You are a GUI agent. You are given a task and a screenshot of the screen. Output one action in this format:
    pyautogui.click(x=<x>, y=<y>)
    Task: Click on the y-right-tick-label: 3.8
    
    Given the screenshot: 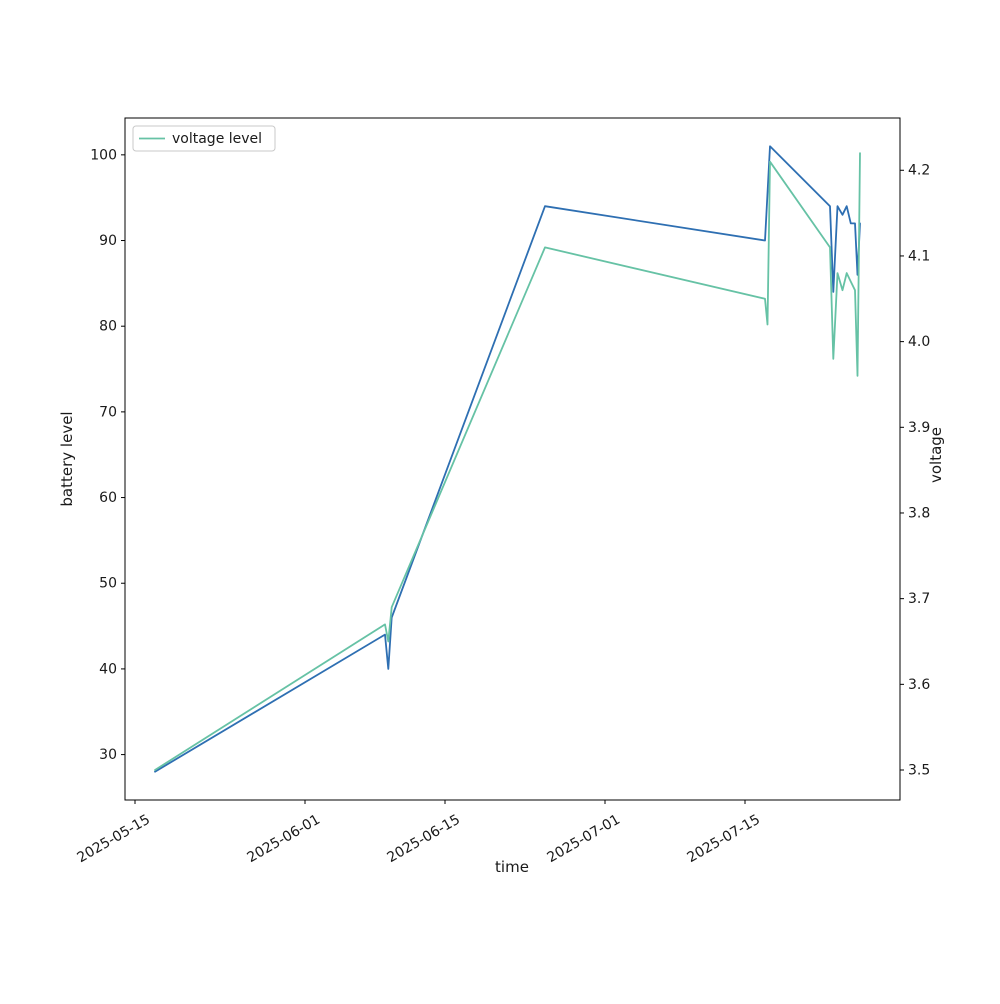 What is the action you would take?
    pyautogui.click(x=919, y=513)
    